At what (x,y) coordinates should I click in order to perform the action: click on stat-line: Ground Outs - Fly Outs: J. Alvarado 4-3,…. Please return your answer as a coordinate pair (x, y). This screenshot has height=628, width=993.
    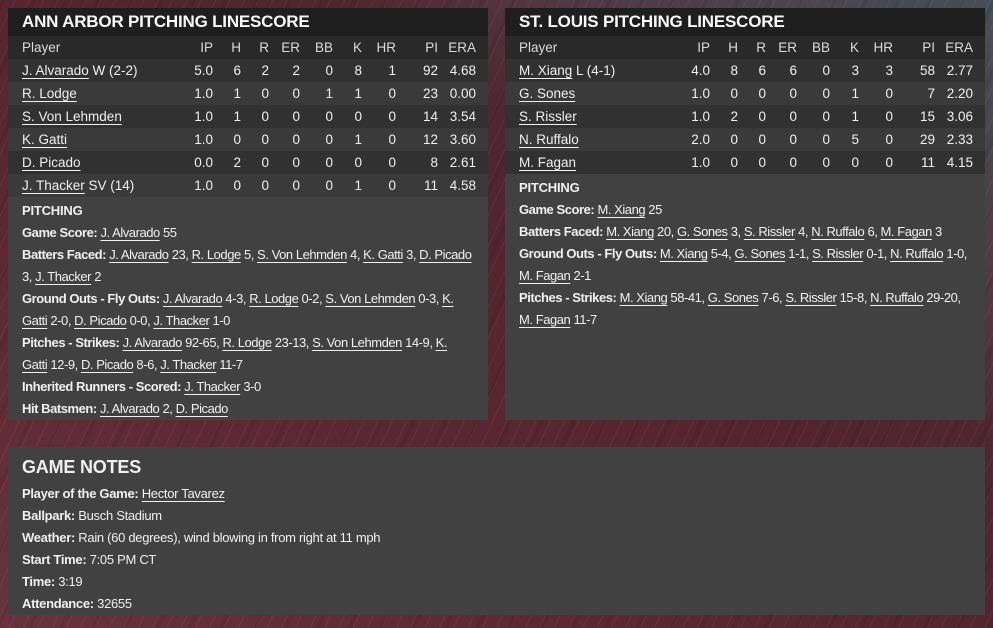
    Looking at the image, I should click on (238, 309).